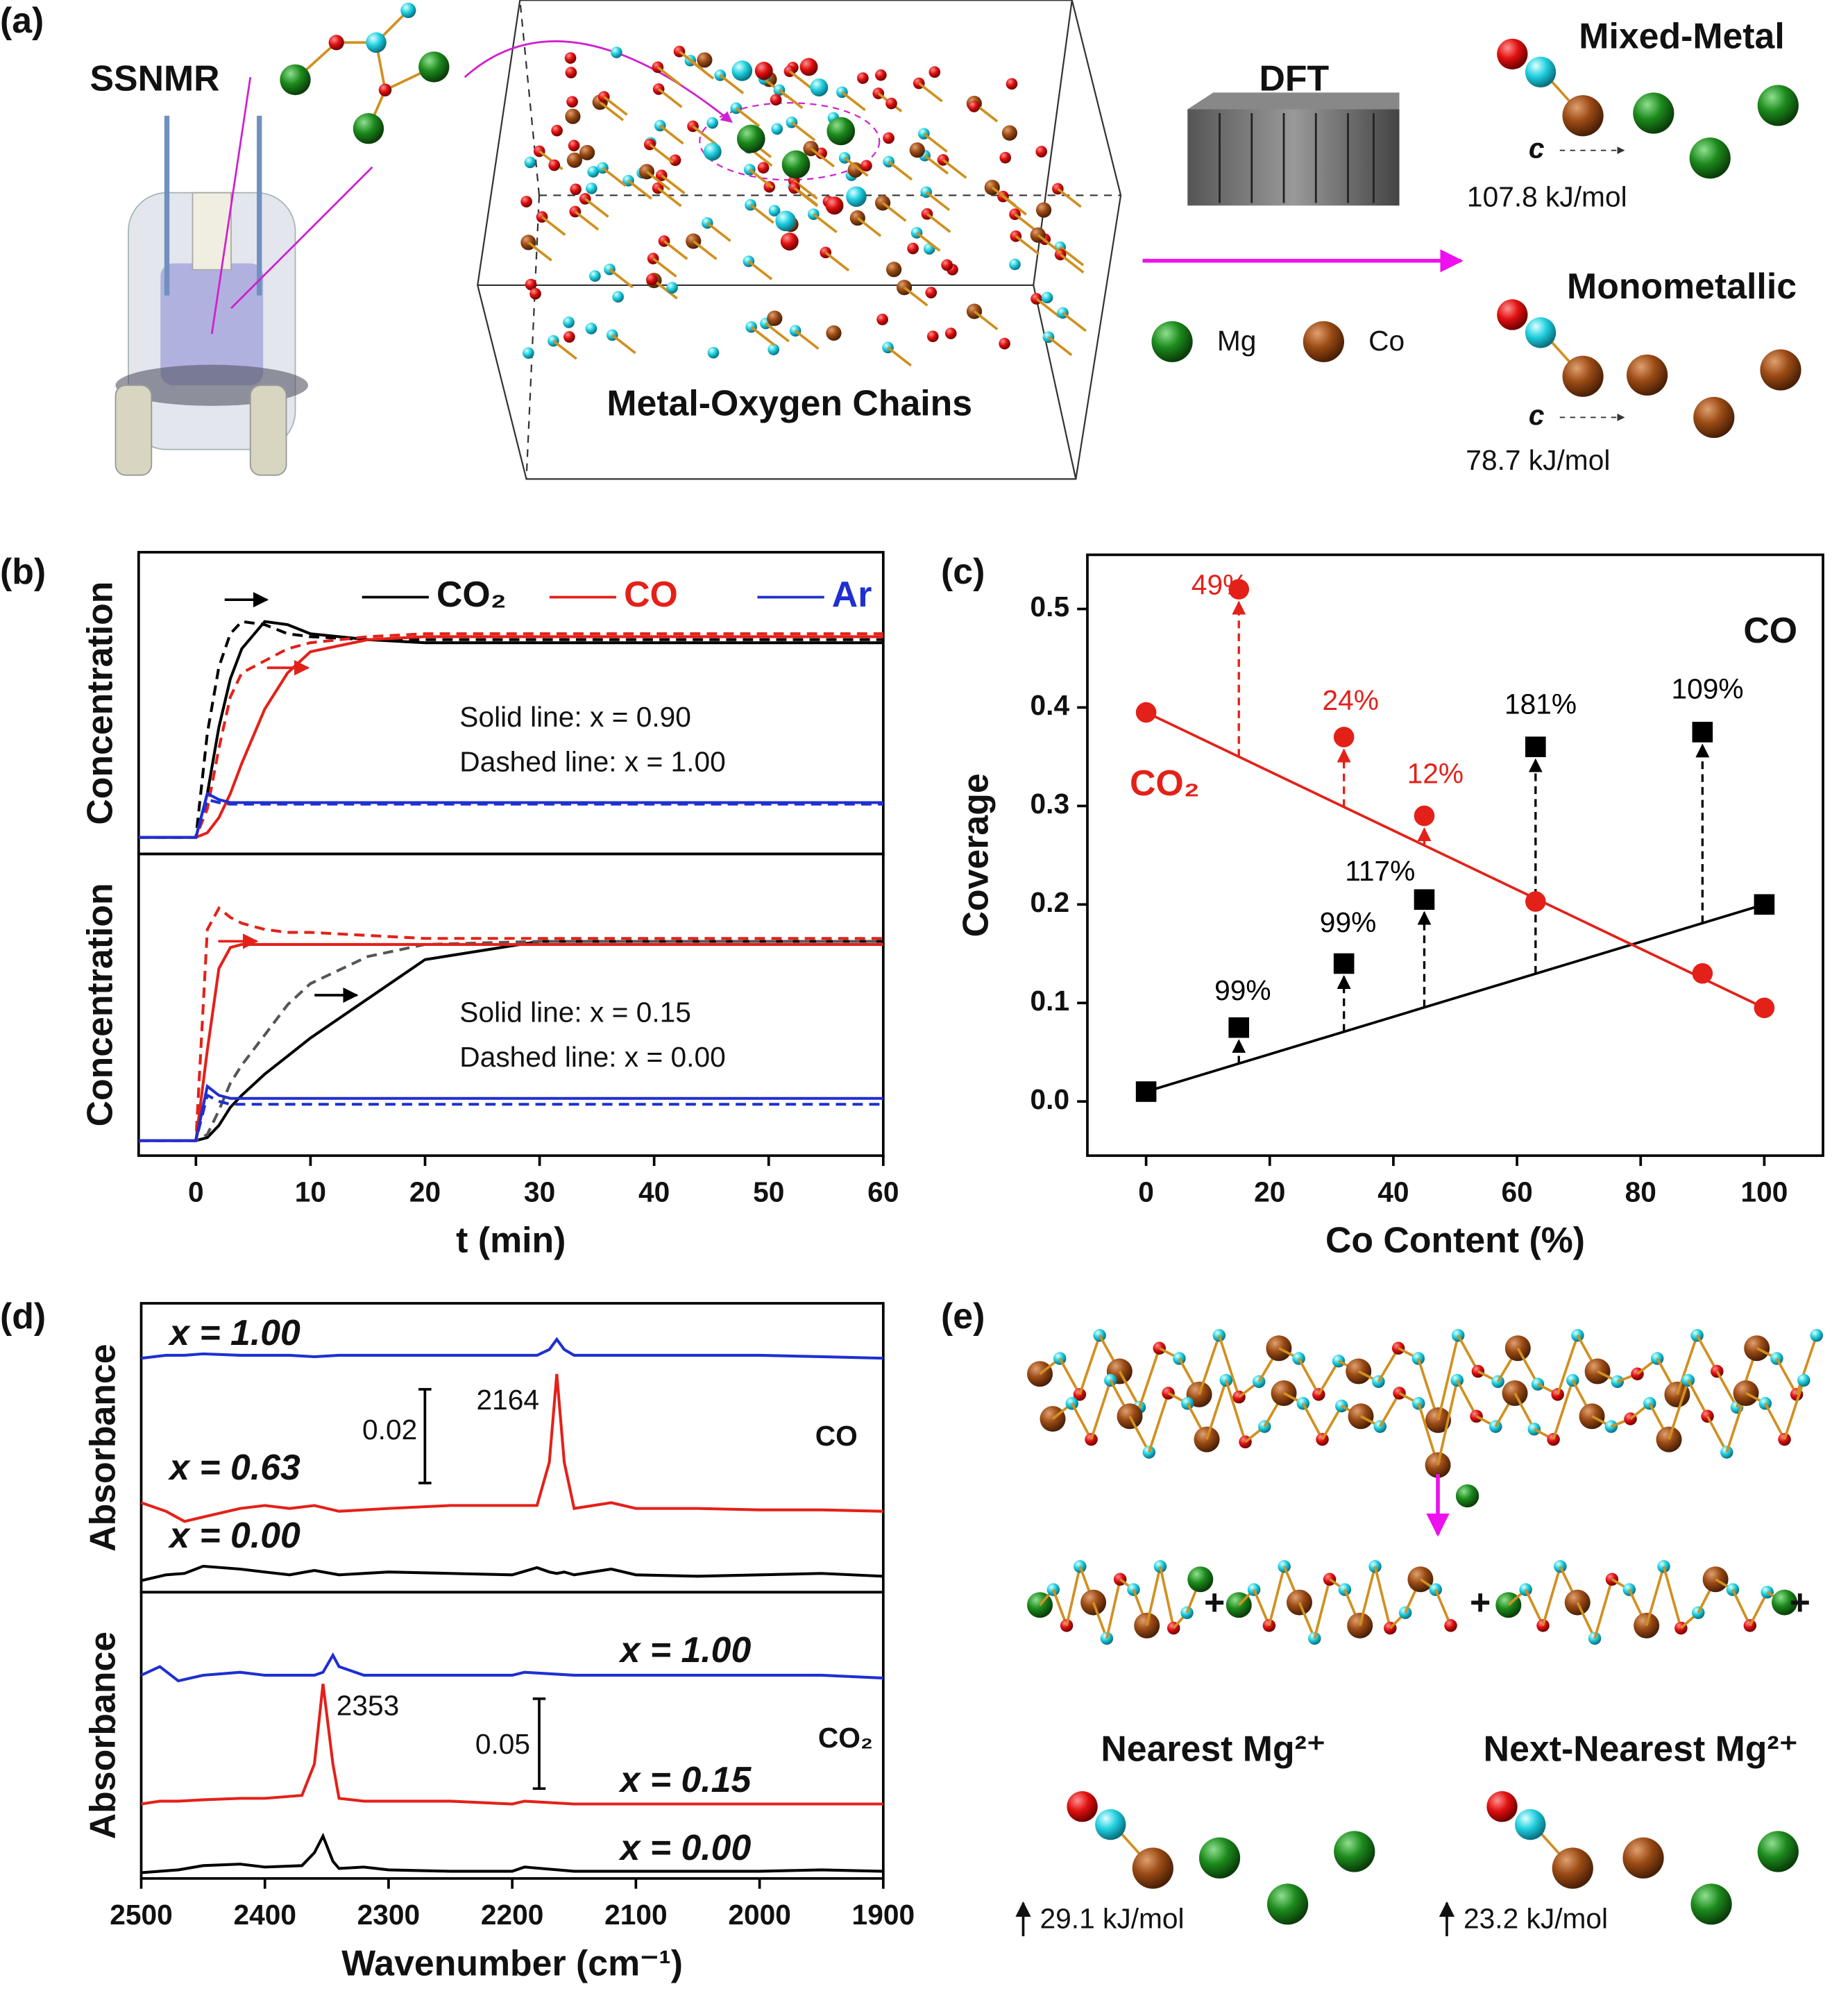  I want to click on x-tick-label: 60, so click(883, 1192).